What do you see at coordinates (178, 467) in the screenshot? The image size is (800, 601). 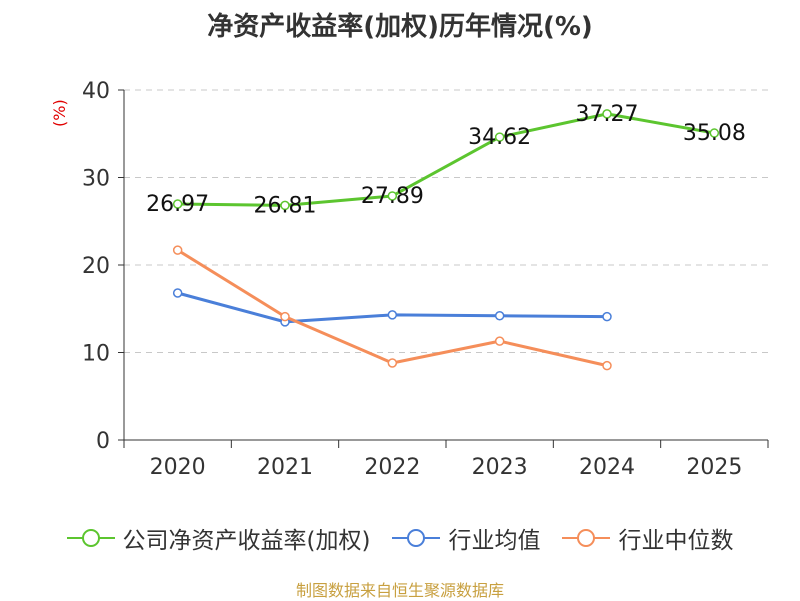 I see `x-tick-label-2020: 2020` at bounding box center [178, 467].